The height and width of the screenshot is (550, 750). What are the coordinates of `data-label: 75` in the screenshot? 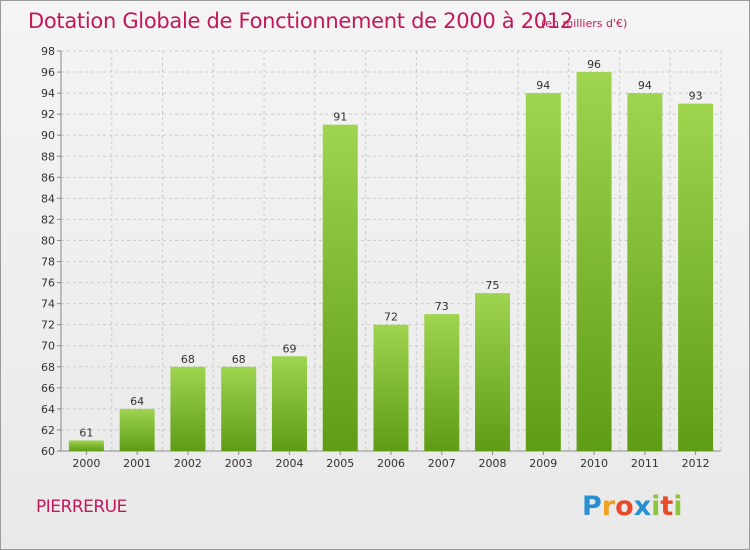 It's located at (493, 285).